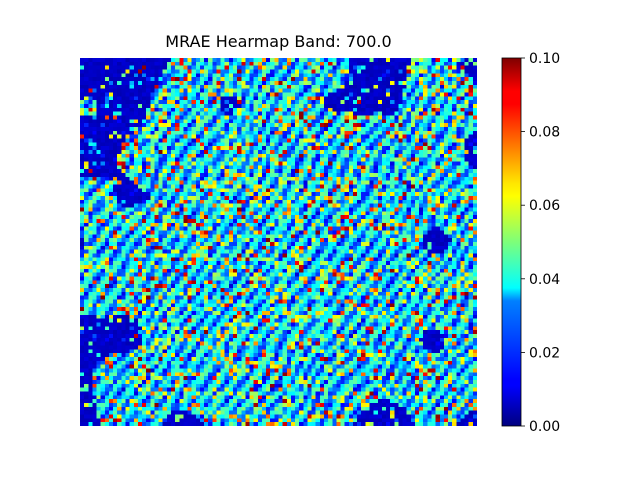  Describe the element at coordinates (544, 353) in the screenshot. I see `colorbar-tick-label: 0.02` at that location.